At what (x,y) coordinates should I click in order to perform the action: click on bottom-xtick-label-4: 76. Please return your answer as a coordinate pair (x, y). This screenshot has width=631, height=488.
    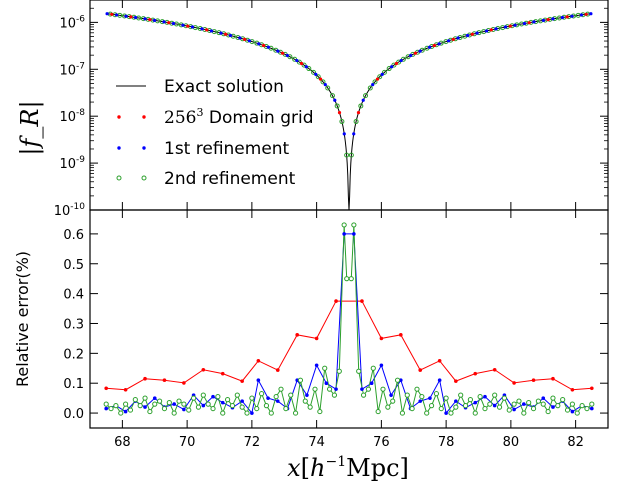
    Looking at the image, I should click on (381, 442).